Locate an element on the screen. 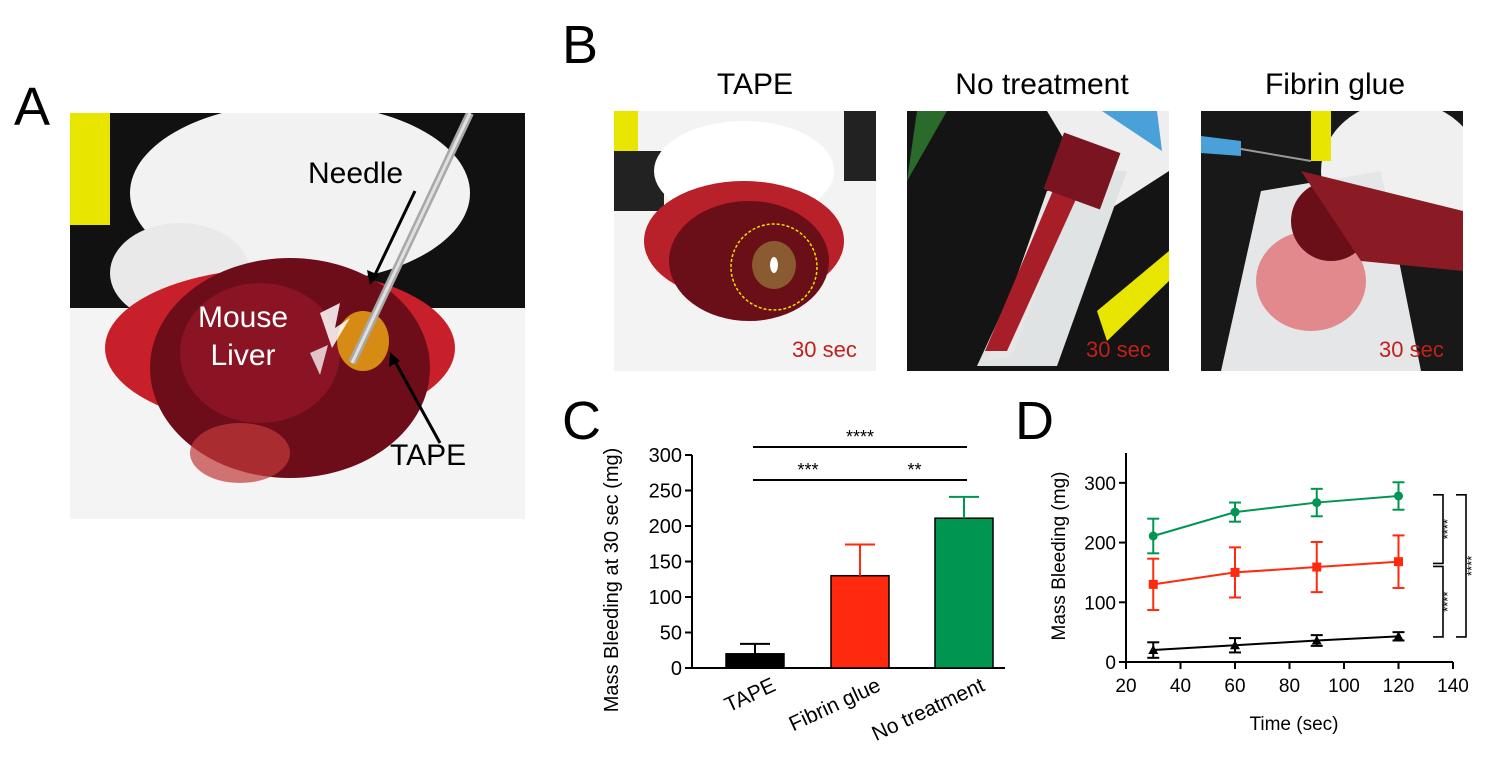  chart-c-ytick-label: 250 is located at coordinates (665, 492).